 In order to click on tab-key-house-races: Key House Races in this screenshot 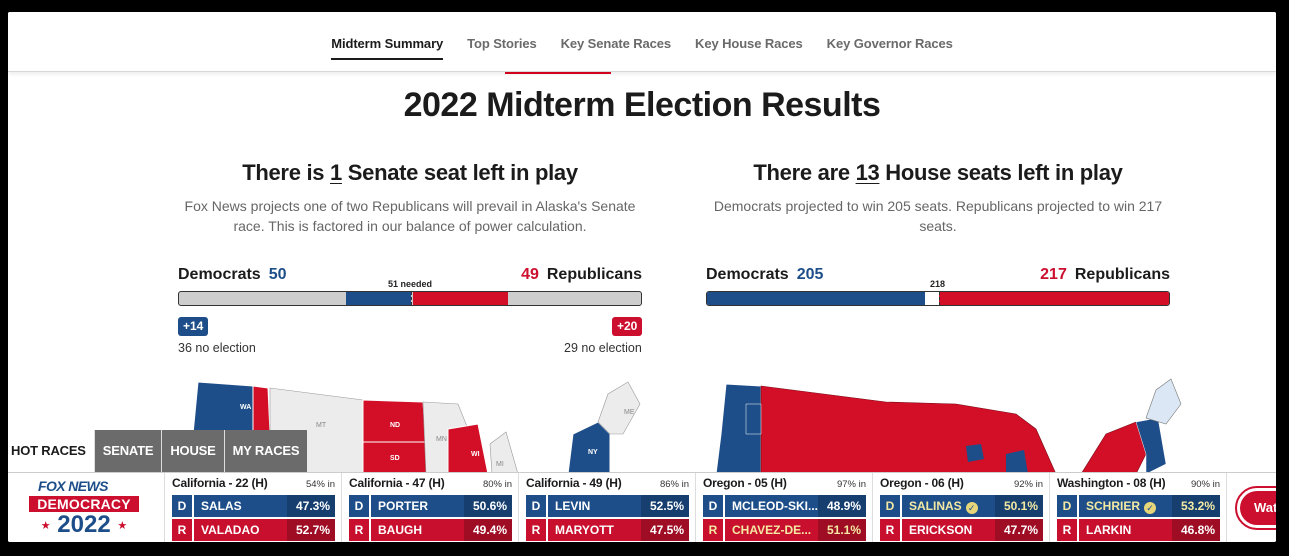, I will do `click(749, 43)`.